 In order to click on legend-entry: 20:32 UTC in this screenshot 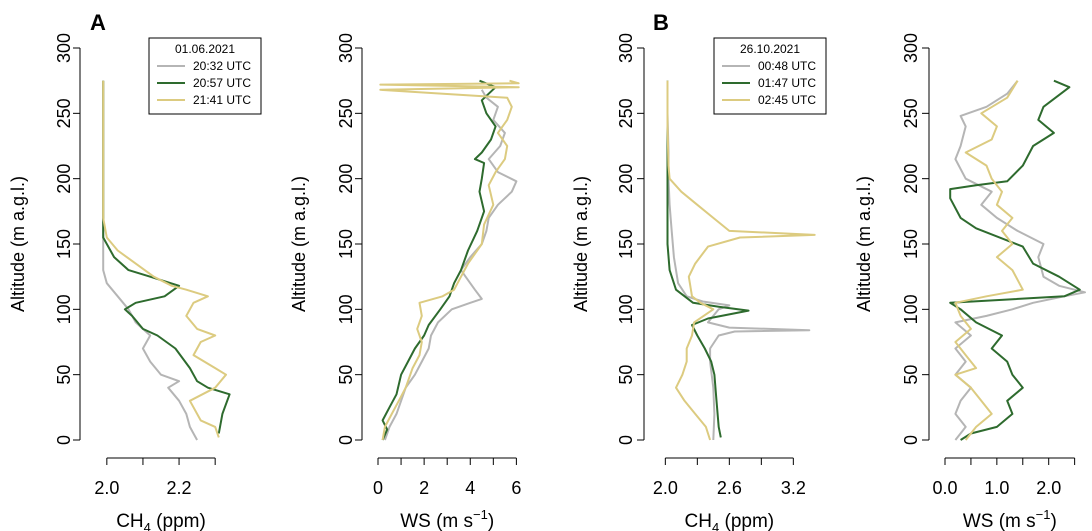, I will do `click(222, 66)`.